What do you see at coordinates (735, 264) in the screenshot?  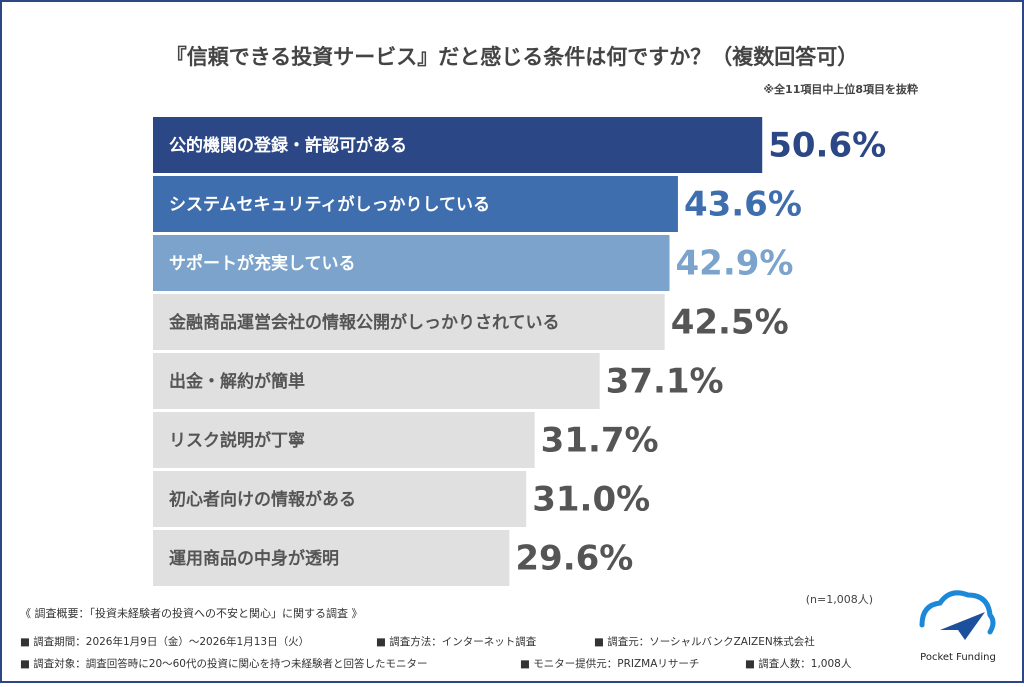 I see `value-label: 42.9%` at bounding box center [735, 264].